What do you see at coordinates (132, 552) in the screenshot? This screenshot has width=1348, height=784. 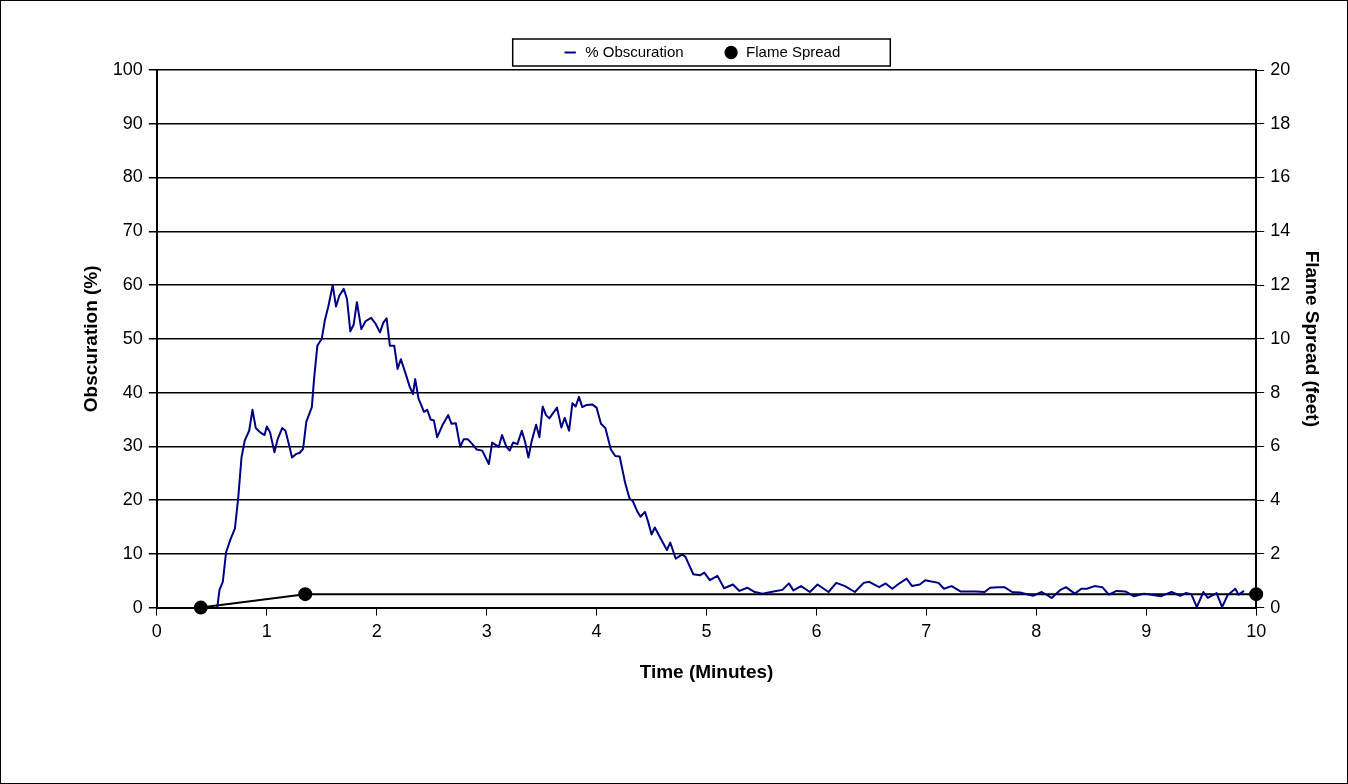 I see `y-tick-label: 10` at bounding box center [132, 552].